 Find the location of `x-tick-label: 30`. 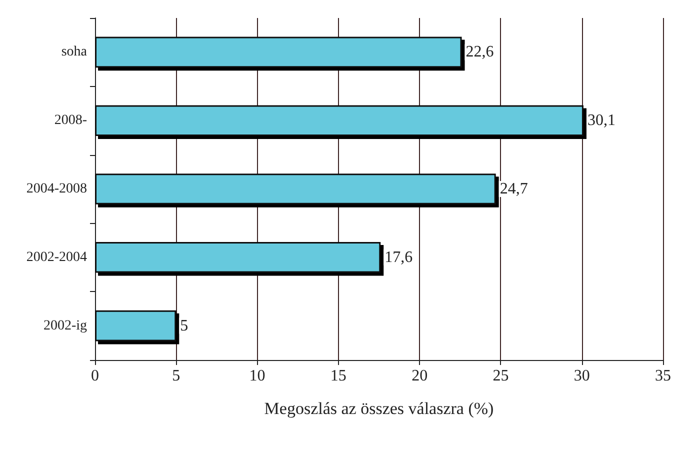

x-tick-label: 30 is located at coordinates (582, 376).